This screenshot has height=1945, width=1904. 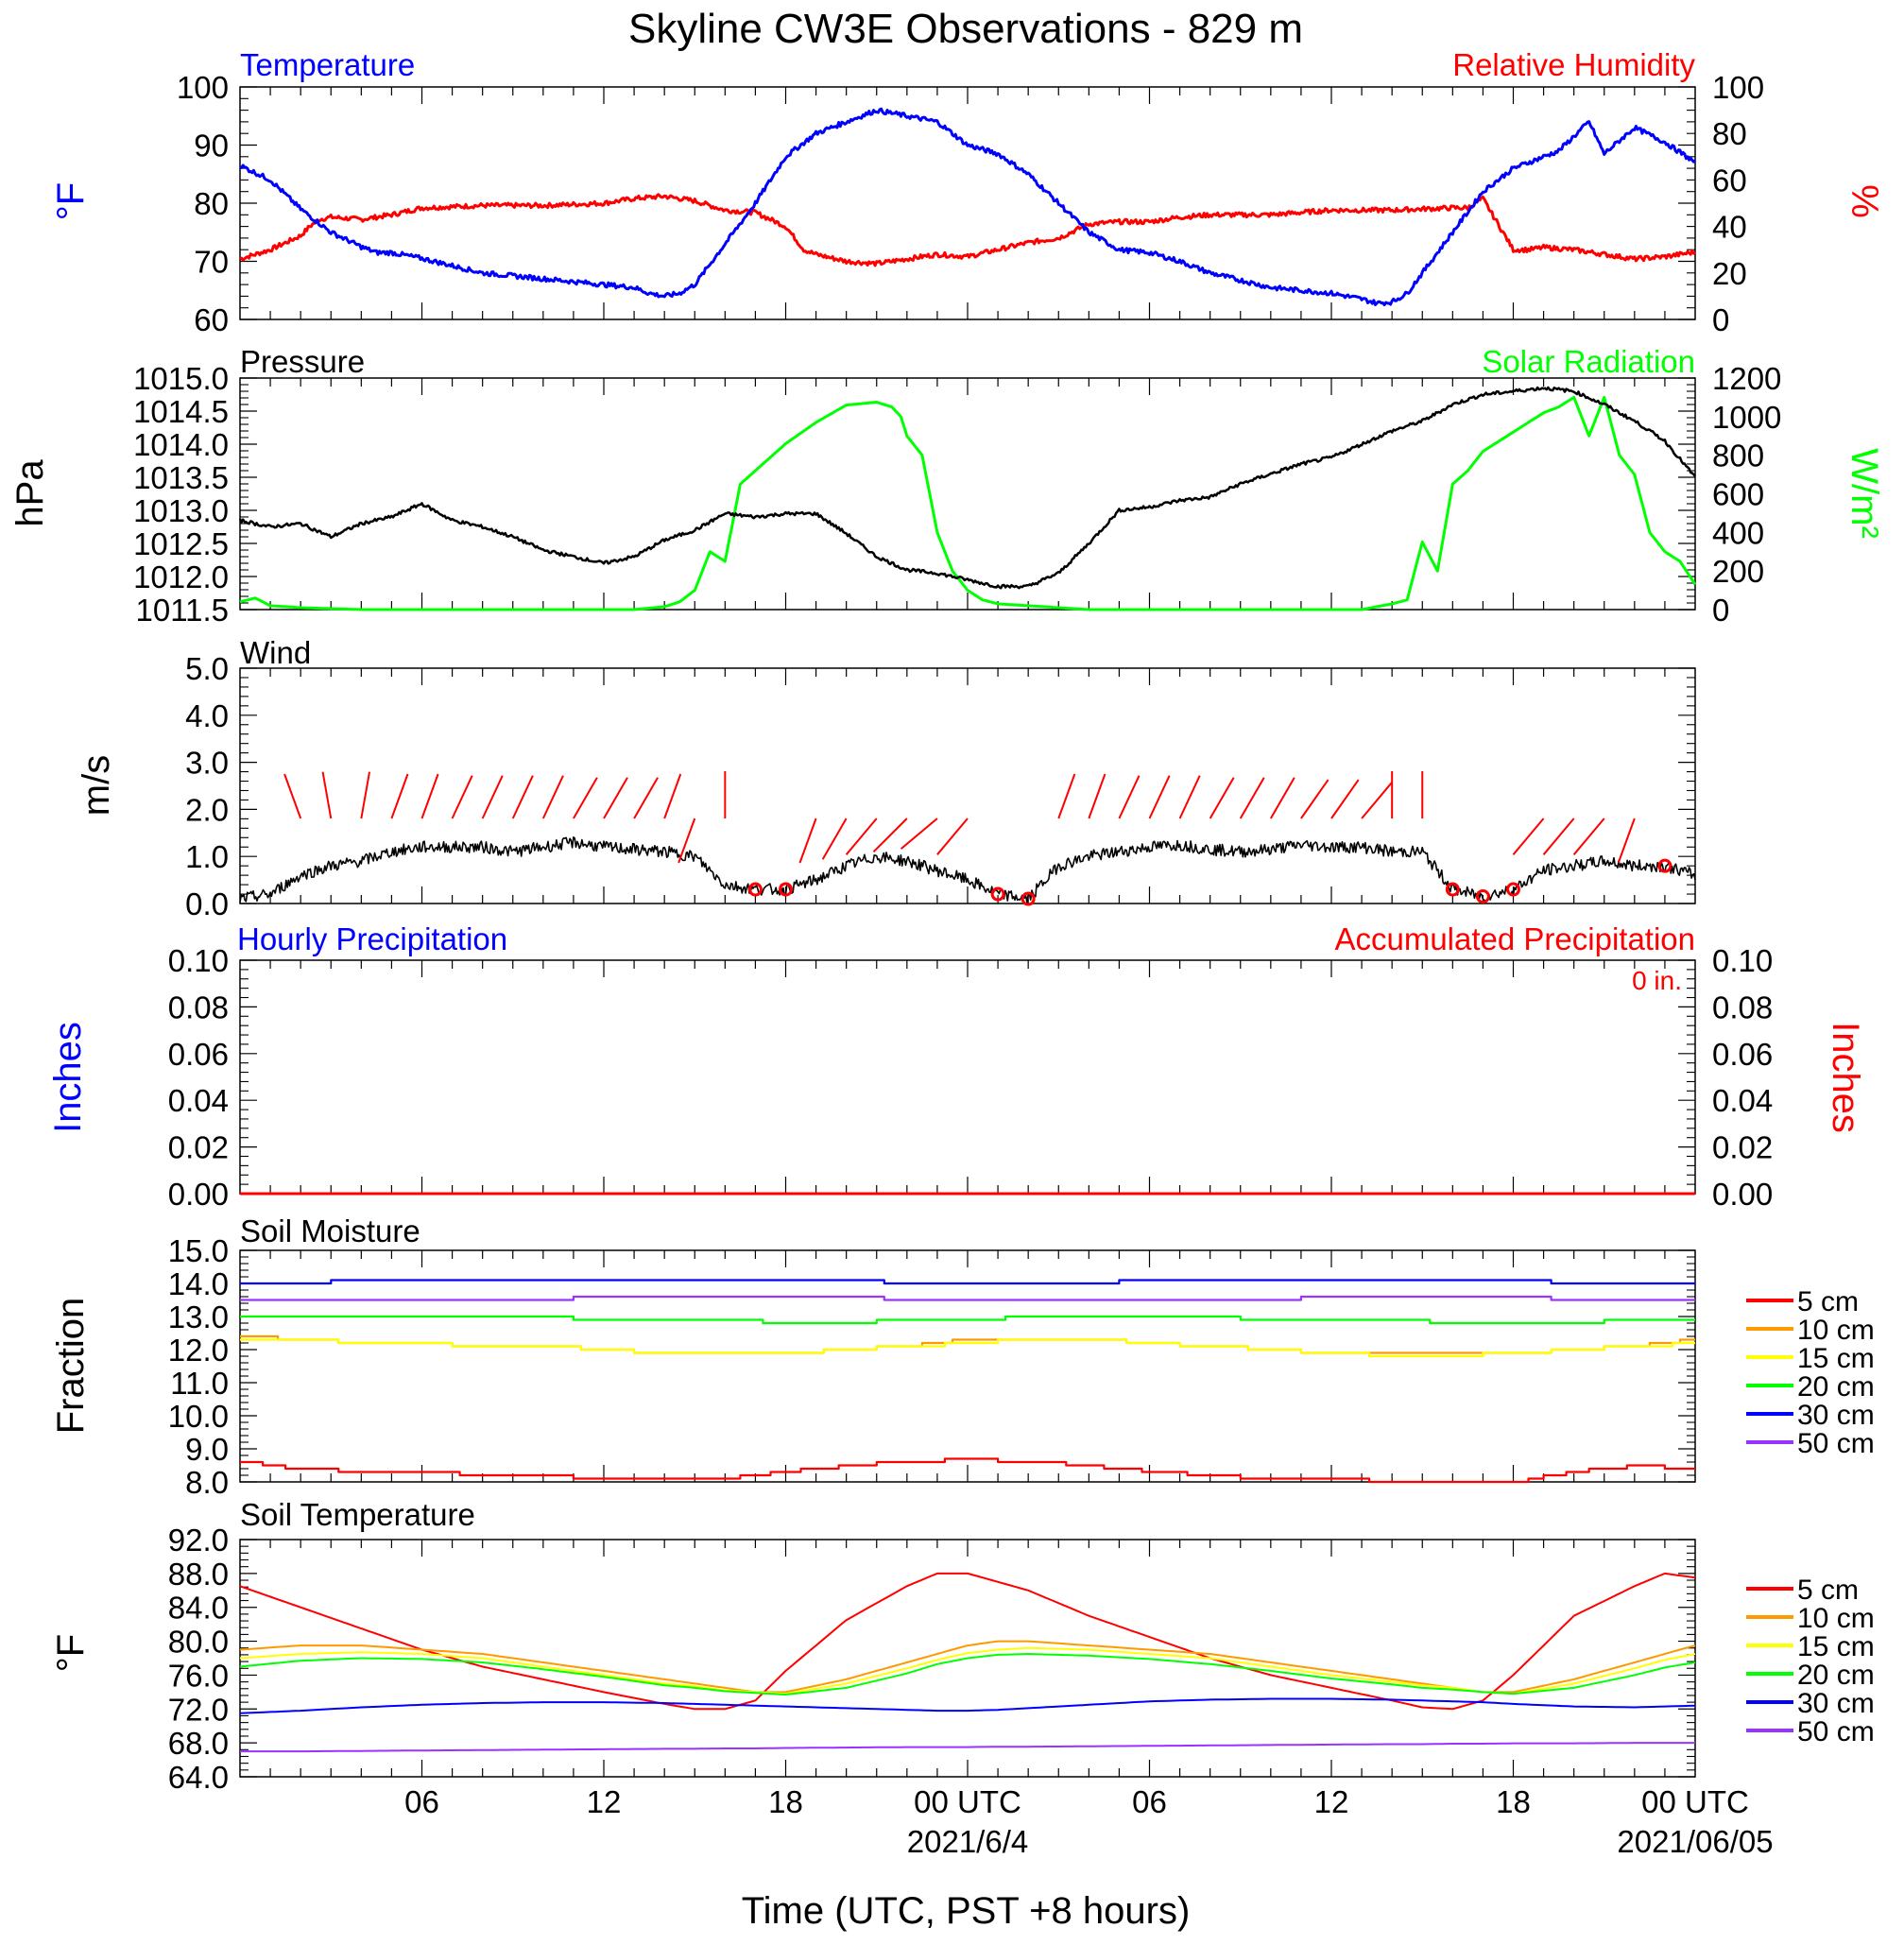 I want to click on wind-panel: Wind m/s 0.0 1.0 2.0 3.0 4.0 5.0, so click(x=886, y=778).